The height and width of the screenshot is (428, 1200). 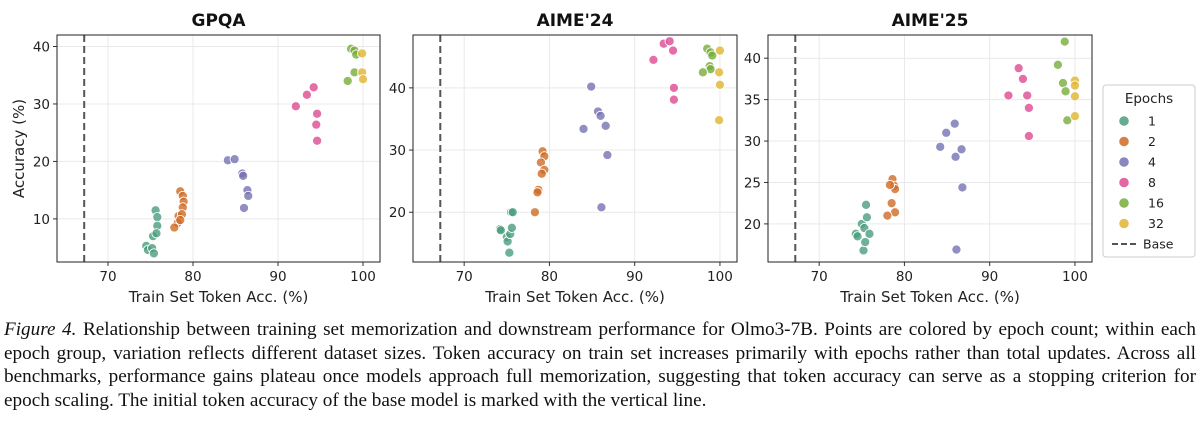 I want to click on legend-label-epoch-16: 16, so click(x=1156, y=203).